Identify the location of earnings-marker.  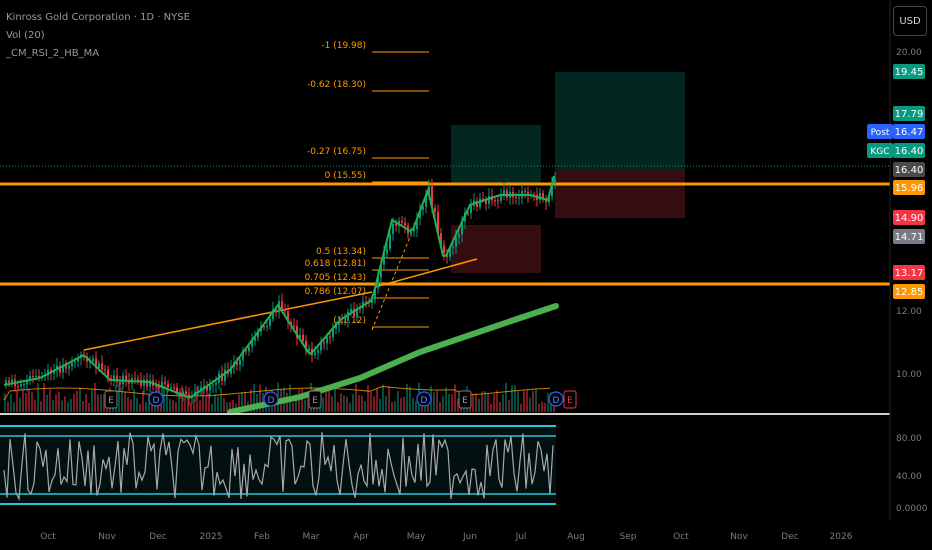
(111, 399).